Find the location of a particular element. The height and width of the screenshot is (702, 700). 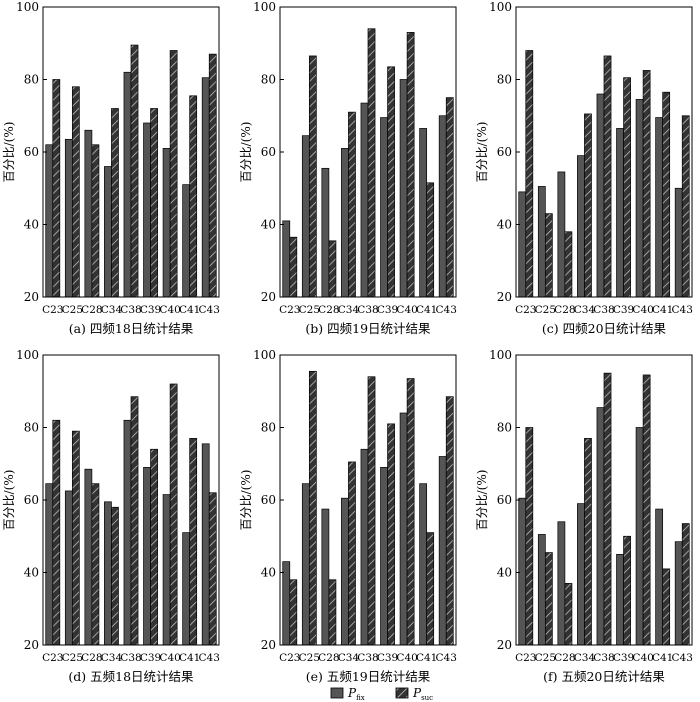

bar-p-suc-c25 is located at coordinates (548, 255).